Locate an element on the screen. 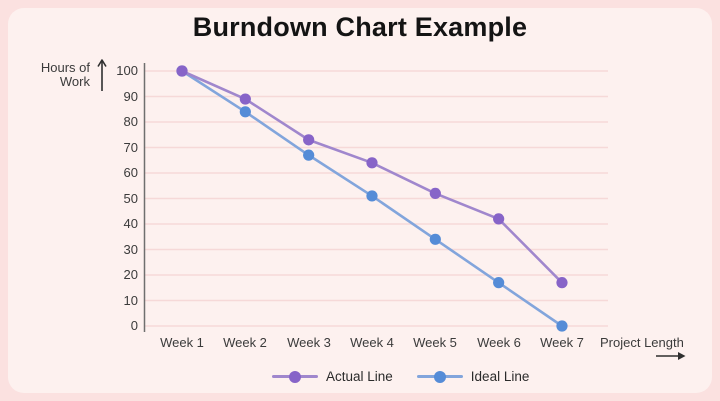 This screenshot has height=401, width=720. y-tick-label: 50 is located at coordinates (130, 198).